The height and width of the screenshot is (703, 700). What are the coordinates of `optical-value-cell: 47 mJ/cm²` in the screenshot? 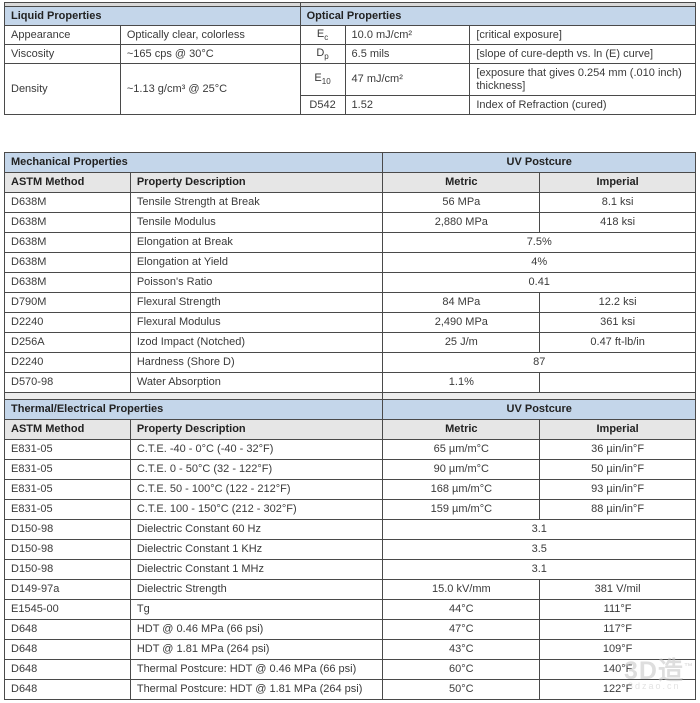 It's located at (407, 79).